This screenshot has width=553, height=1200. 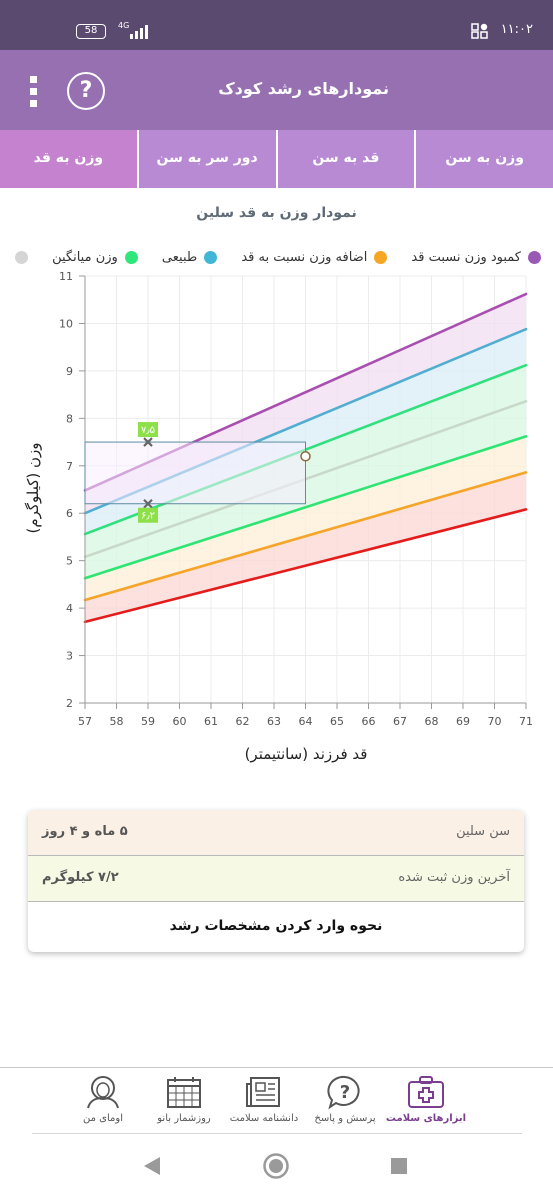 I want to click on legend-item-average: وزن میانگین, so click(x=95, y=257).